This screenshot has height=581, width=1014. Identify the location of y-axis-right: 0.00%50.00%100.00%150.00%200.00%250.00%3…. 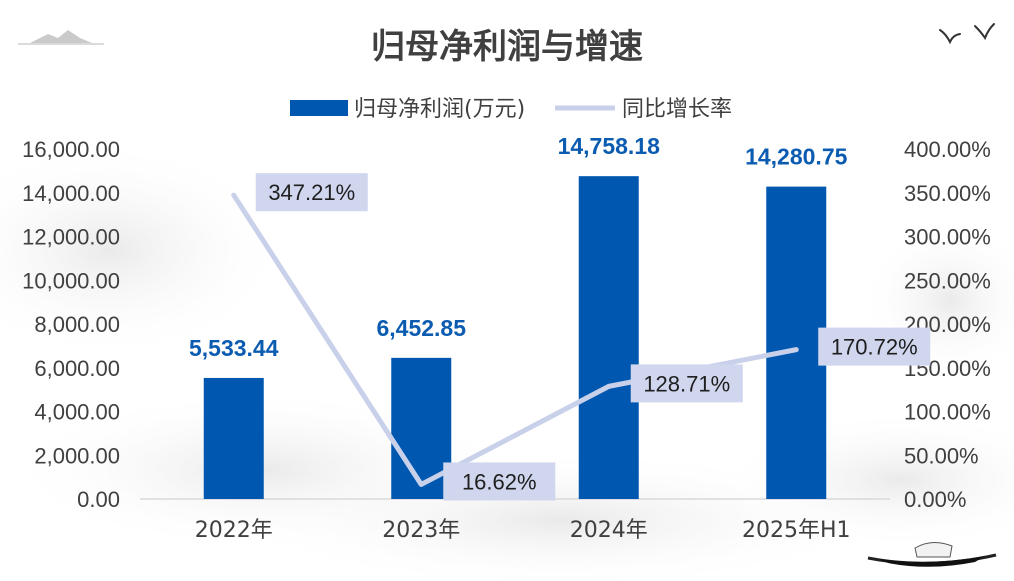
(947, 324).